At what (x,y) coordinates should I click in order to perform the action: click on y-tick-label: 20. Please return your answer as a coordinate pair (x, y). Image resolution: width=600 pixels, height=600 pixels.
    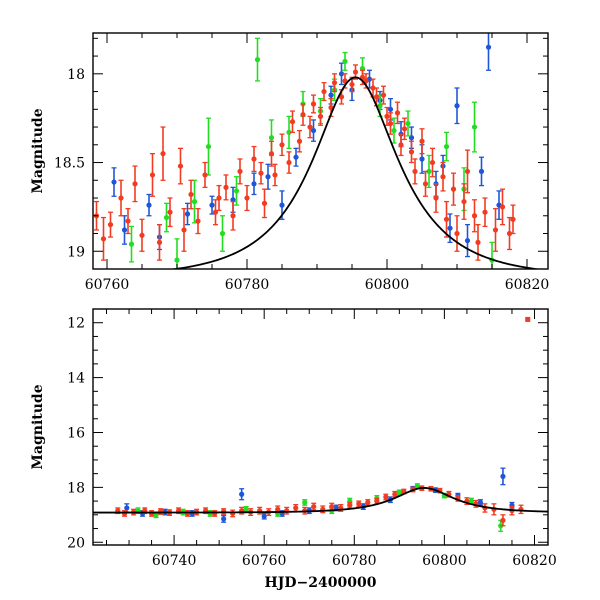
    Looking at the image, I should click on (76, 543).